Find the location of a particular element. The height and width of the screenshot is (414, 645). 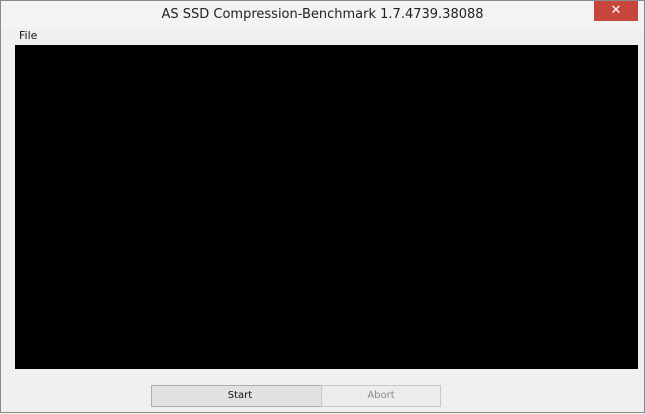

close-button: ✕ is located at coordinates (616, 11).